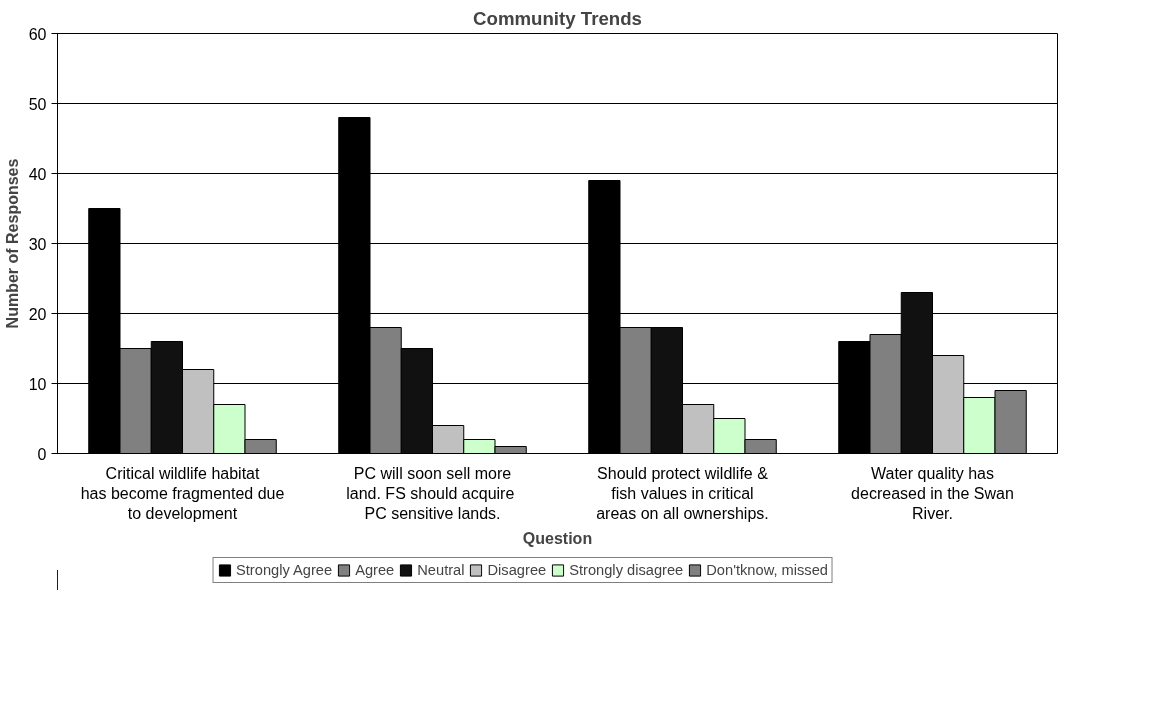  Describe the element at coordinates (767, 570) in the screenshot. I see `legend-label: Don'tknow, missed` at that location.